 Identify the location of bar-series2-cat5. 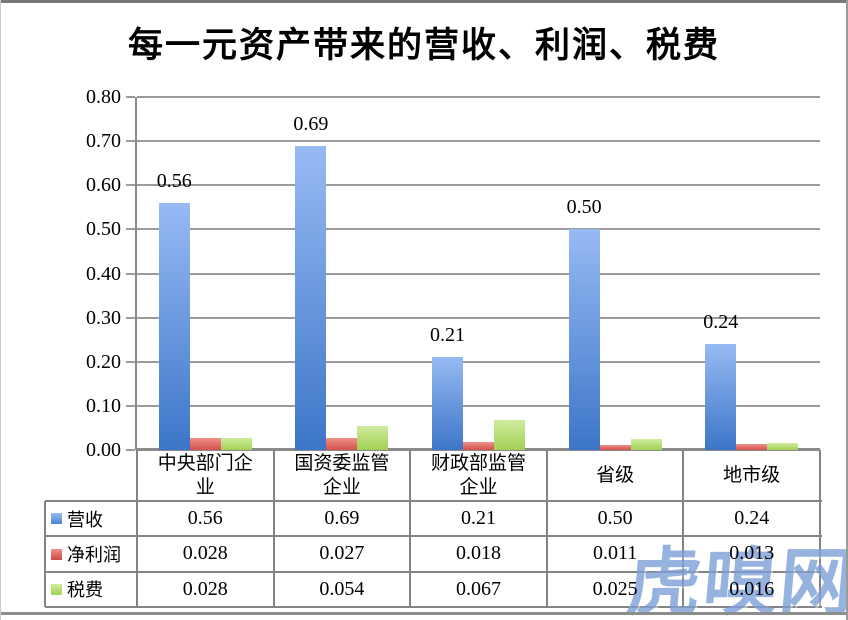
(752, 447).